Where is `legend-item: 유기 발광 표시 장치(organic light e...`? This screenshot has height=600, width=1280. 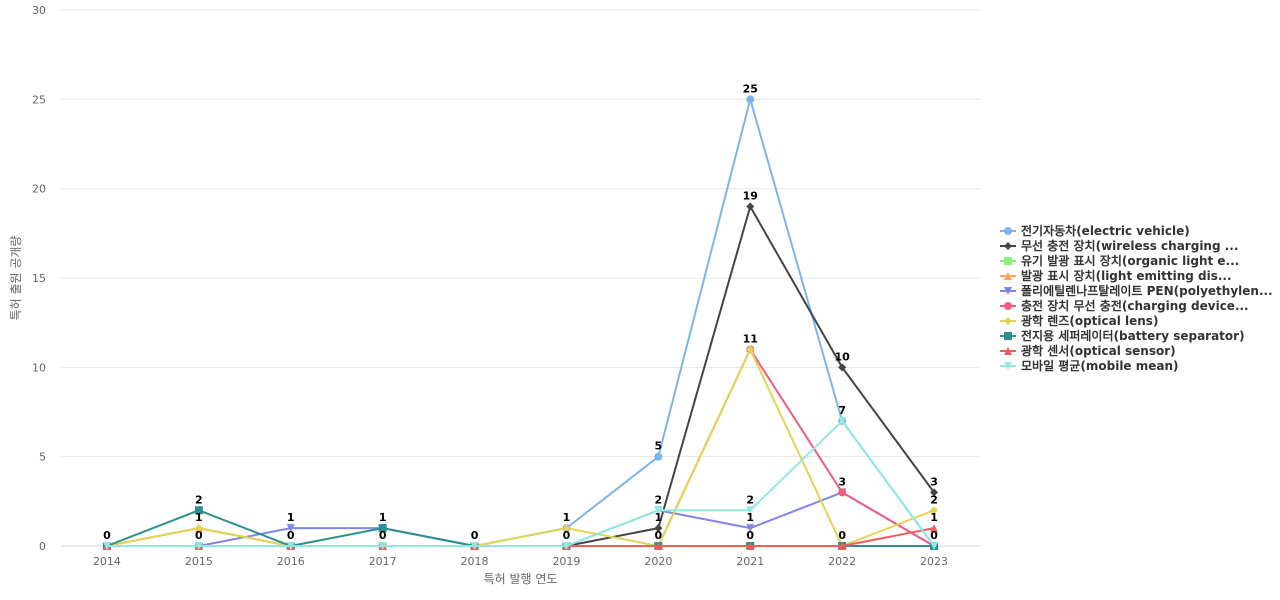
legend-item: 유기 발광 표시 장치(organic light e... is located at coordinates (1119, 260).